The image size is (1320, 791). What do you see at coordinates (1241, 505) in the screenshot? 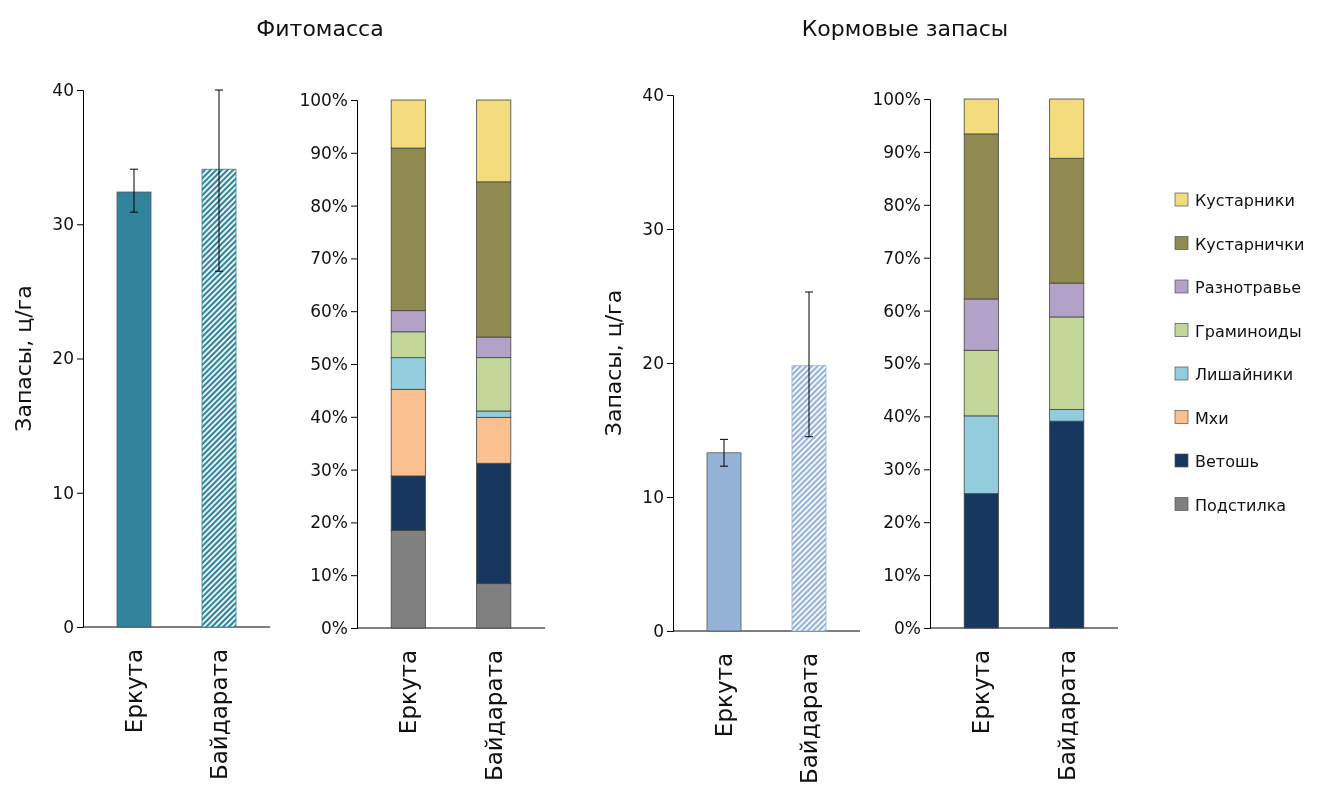
I see `legend-label: Подстилка` at bounding box center [1241, 505].